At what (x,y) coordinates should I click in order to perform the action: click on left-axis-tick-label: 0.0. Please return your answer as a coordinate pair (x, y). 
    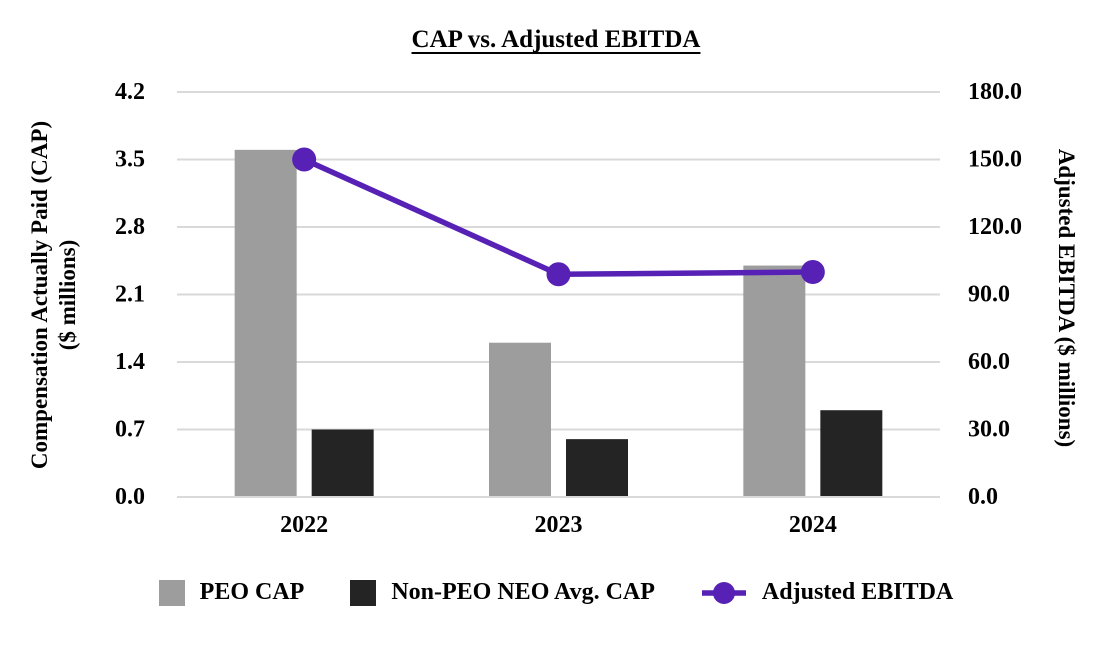
    Looking at the image, I should click on (130, 497).